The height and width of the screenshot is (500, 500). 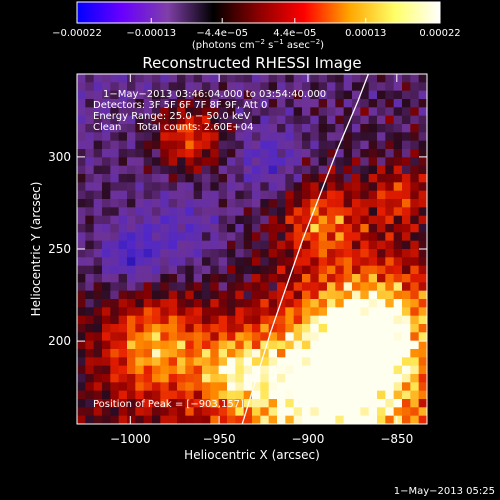 What do you see at coordinates (439, 33) in the screenshot?
I see `colorbar-tick-label: 0.00022` at bounding box center [439, 33].